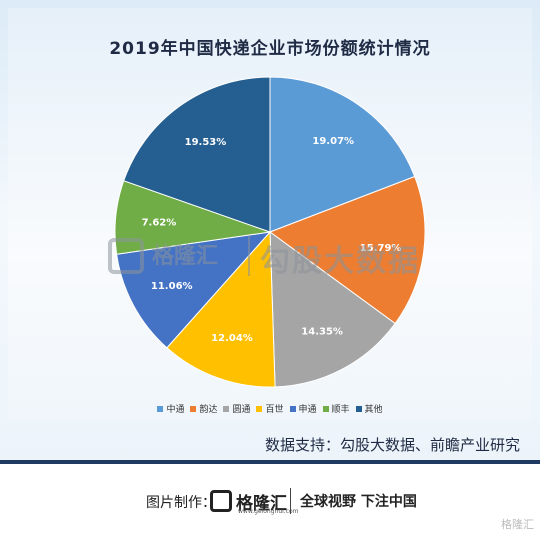  Describe the element at coordinates (322, 332) in the screenshot. I see `pie-data-label-2: 14.35%` at that location.